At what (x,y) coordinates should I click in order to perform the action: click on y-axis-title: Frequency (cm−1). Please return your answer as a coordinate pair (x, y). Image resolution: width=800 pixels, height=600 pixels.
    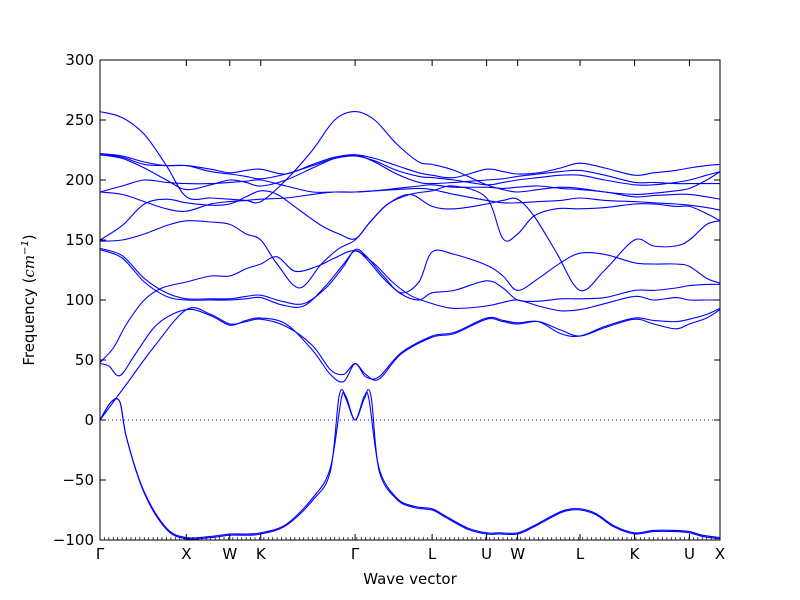
    Looking at the image, I should click on (29, 299).